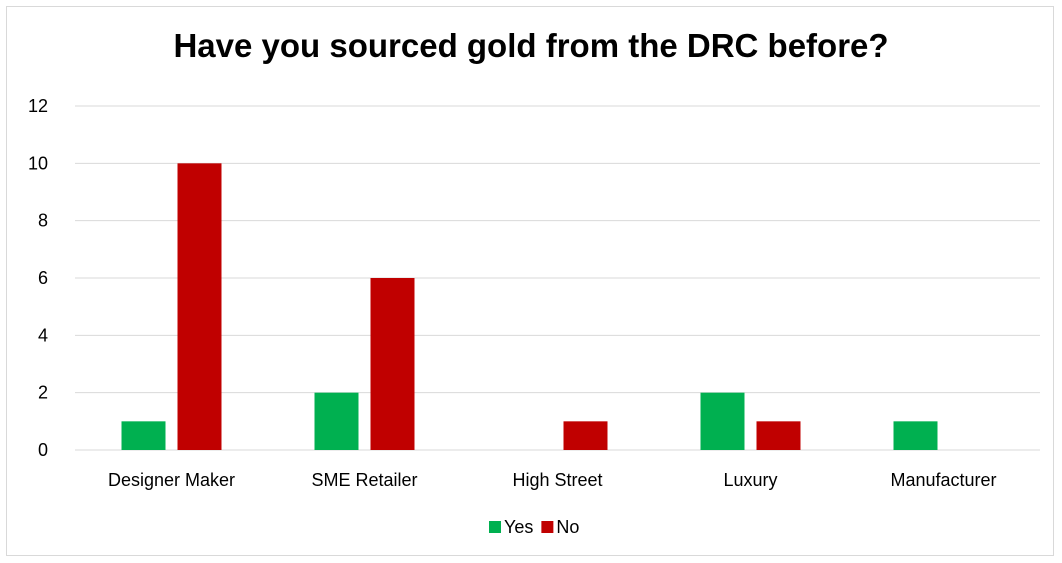 The height and width of the screenshot is (563, 1062). I want to click on bar-no-designer-maker, so click(199, 307).